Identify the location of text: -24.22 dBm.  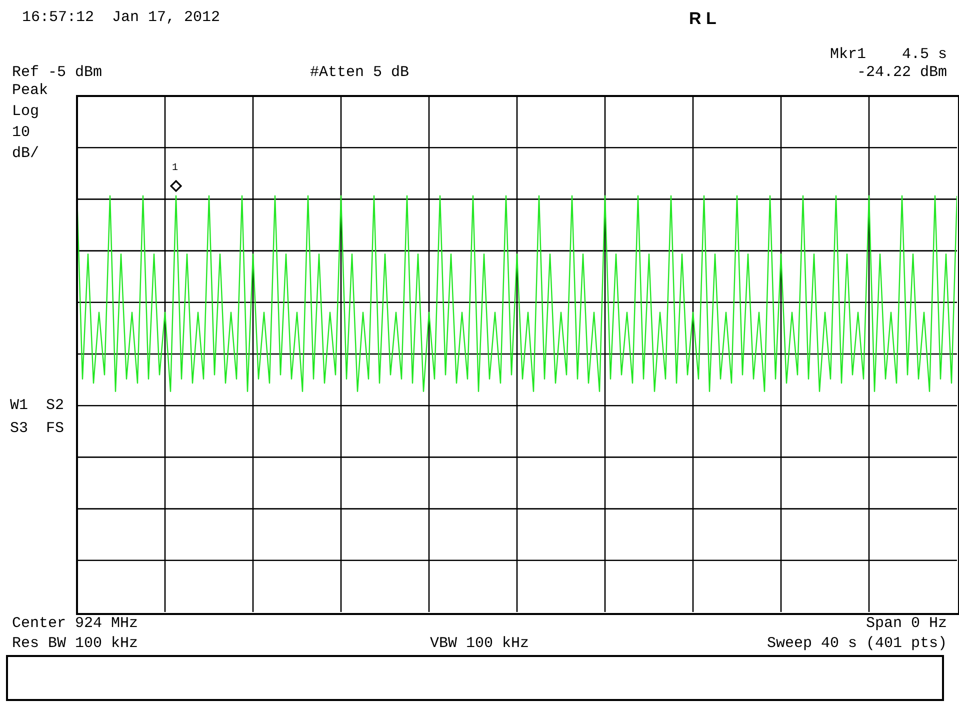
(901, 72).